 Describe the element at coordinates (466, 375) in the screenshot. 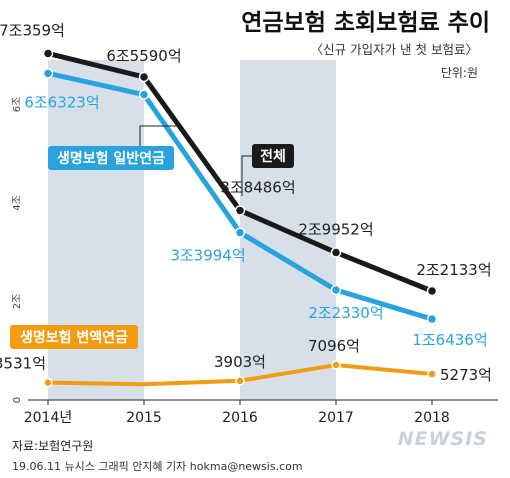

I see `data-label-life_variable: 5273억` at that location.